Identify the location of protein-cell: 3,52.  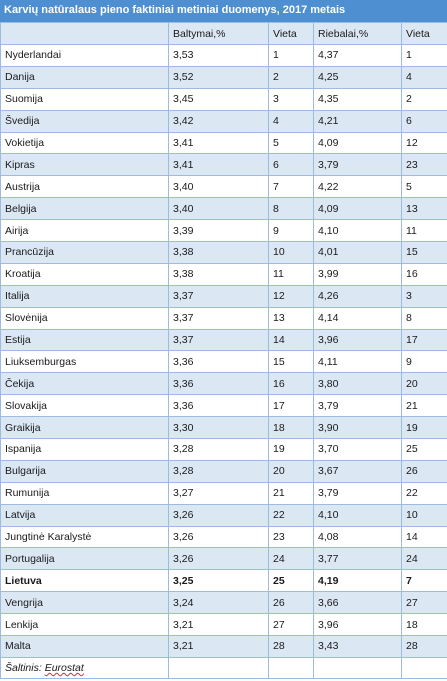
(218, 77).